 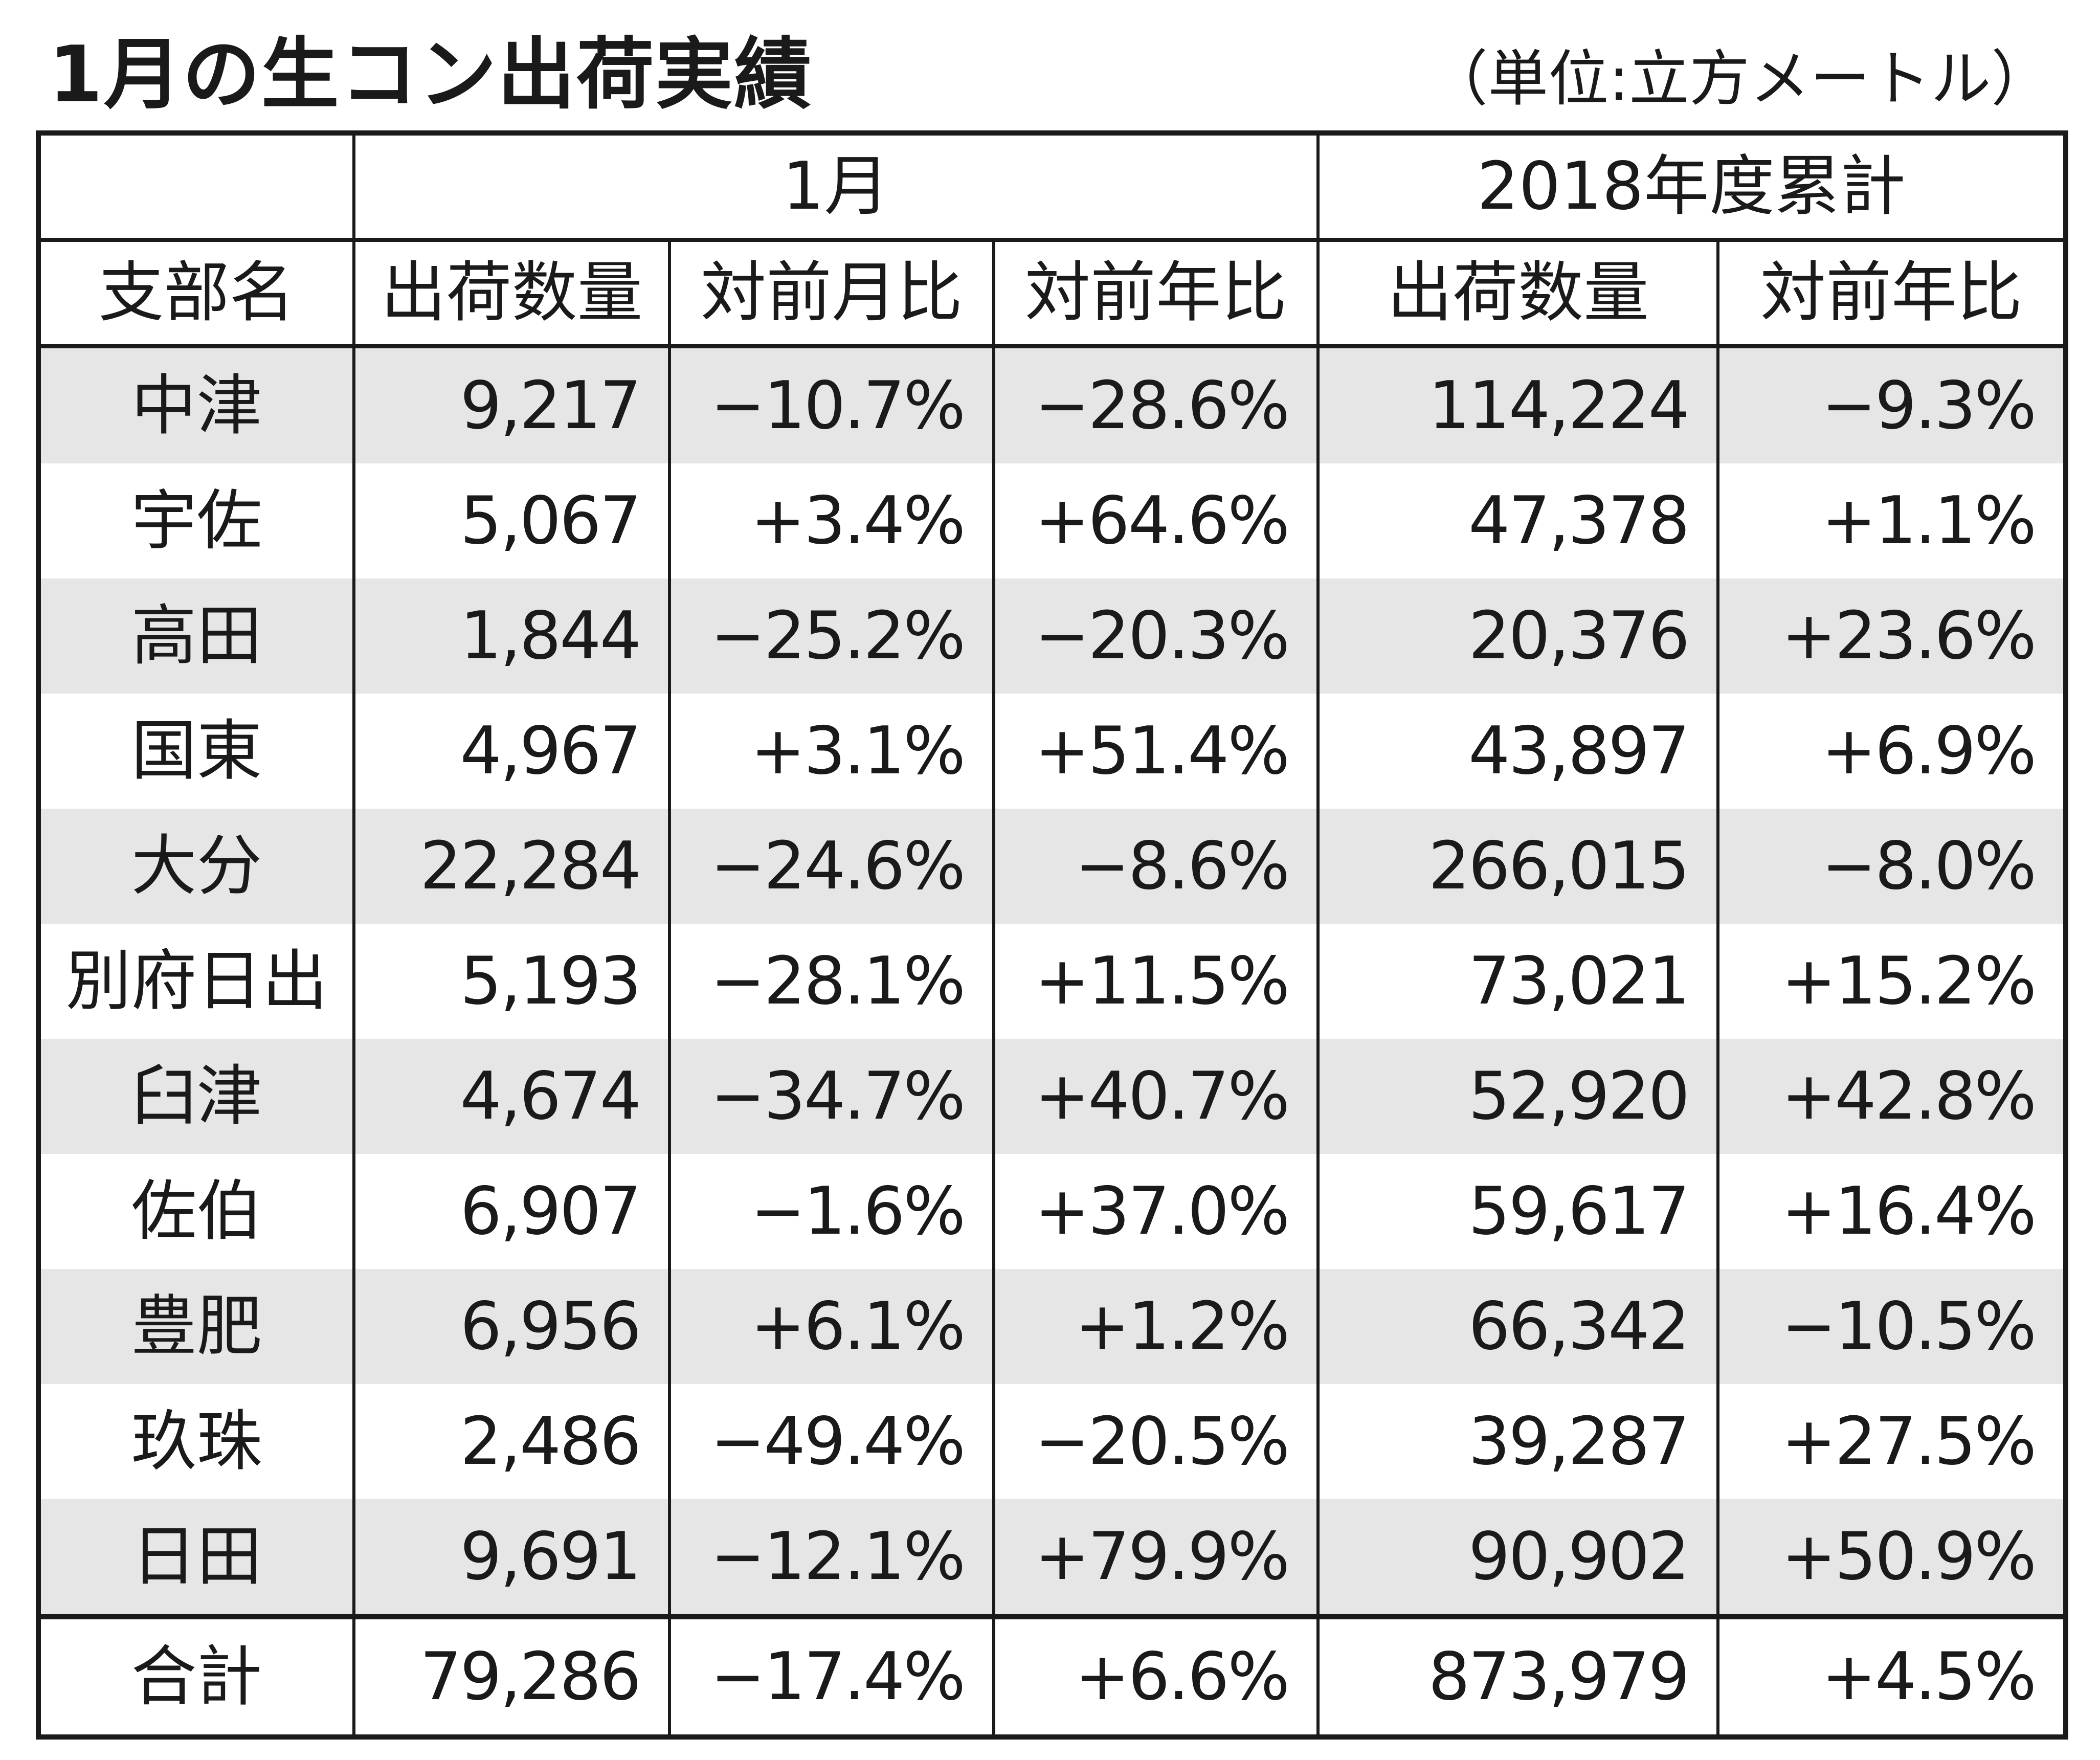 I want to click on column-header-jan-quantity: 出荷数量, so click(x=511, y=293).